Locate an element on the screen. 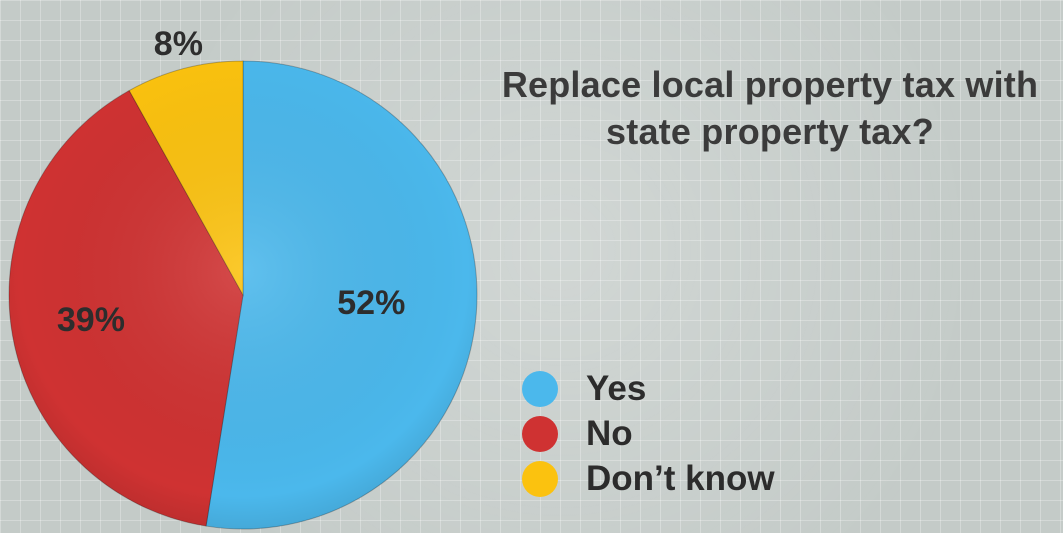 This screenshot has height=533, width=1063. legend-item-dont-know: Don’t know is located at coordinates (648, 478).